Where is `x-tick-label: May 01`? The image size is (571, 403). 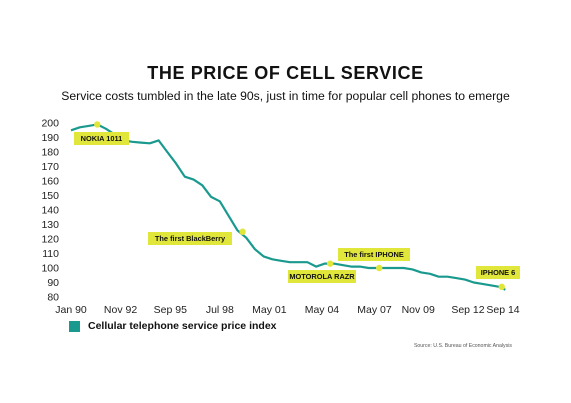
x-tick-label: May 01 is located at coordinates (269, 310).